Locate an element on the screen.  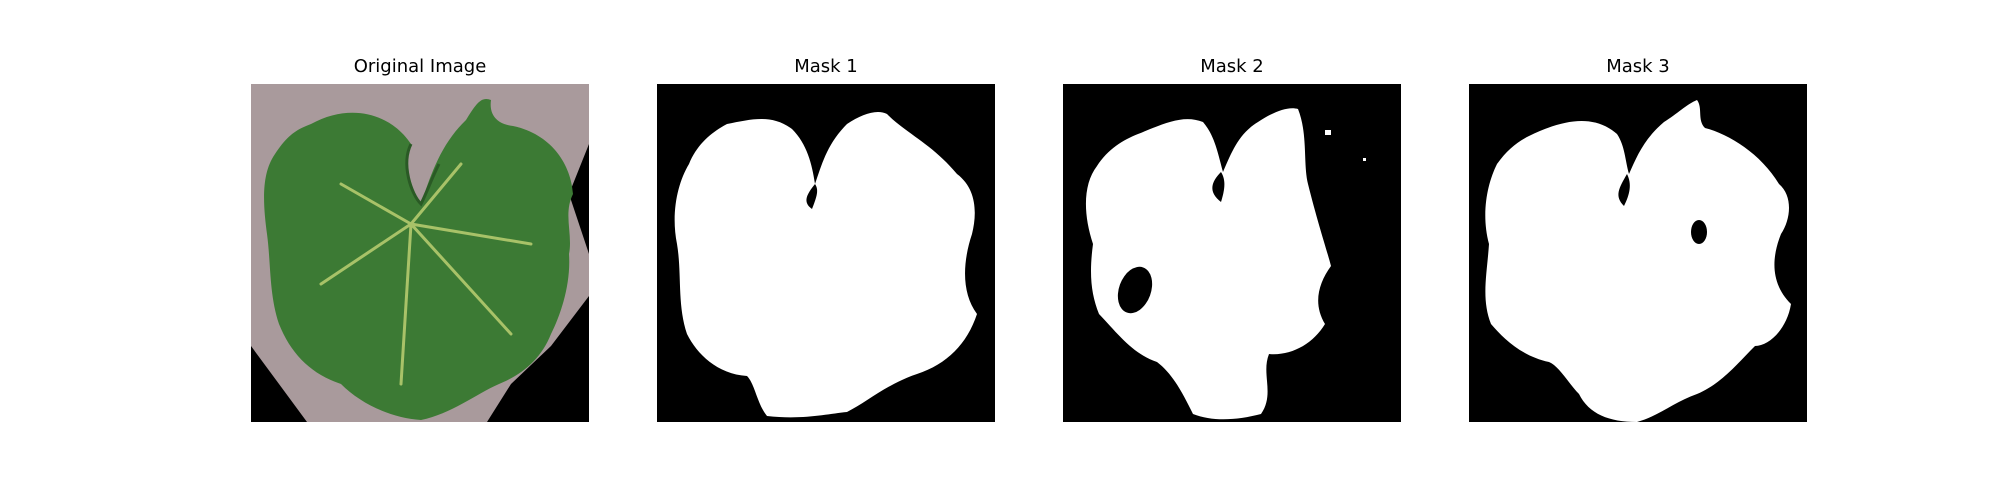
mask-3-frame is located at coordinates (1638, 253).